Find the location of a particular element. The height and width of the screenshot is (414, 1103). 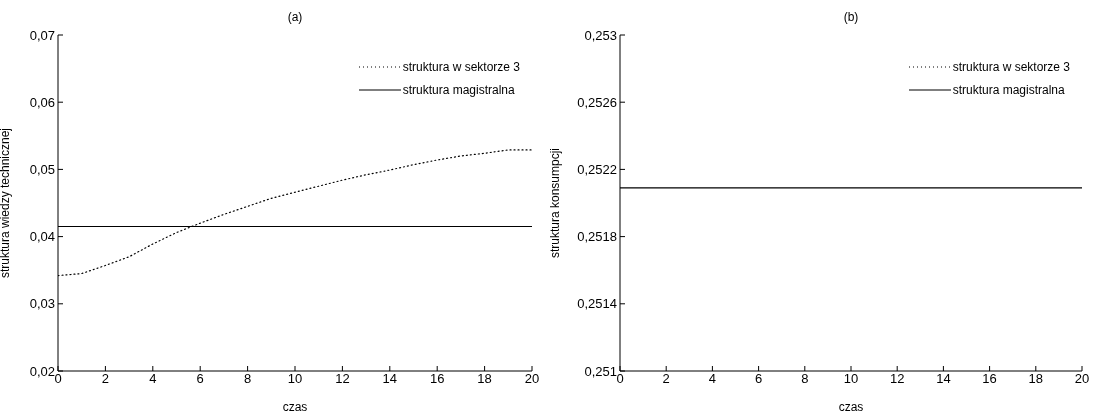

y-tick-label: 0,2514 is located at coordinates (597, 304).